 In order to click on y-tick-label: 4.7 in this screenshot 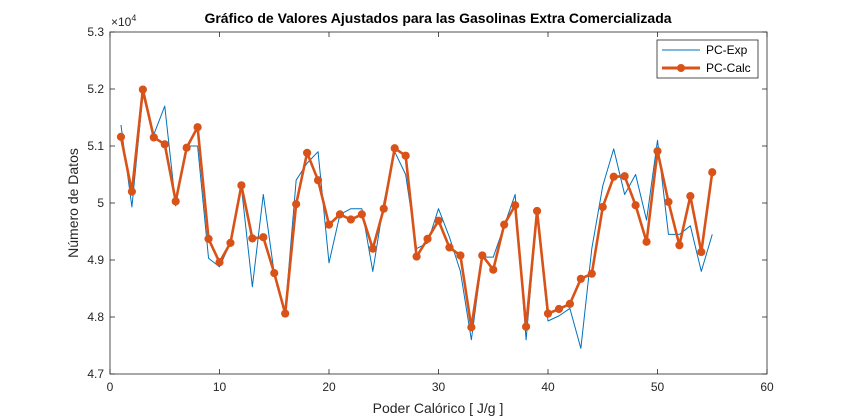, I will do `click(95, 374)`.